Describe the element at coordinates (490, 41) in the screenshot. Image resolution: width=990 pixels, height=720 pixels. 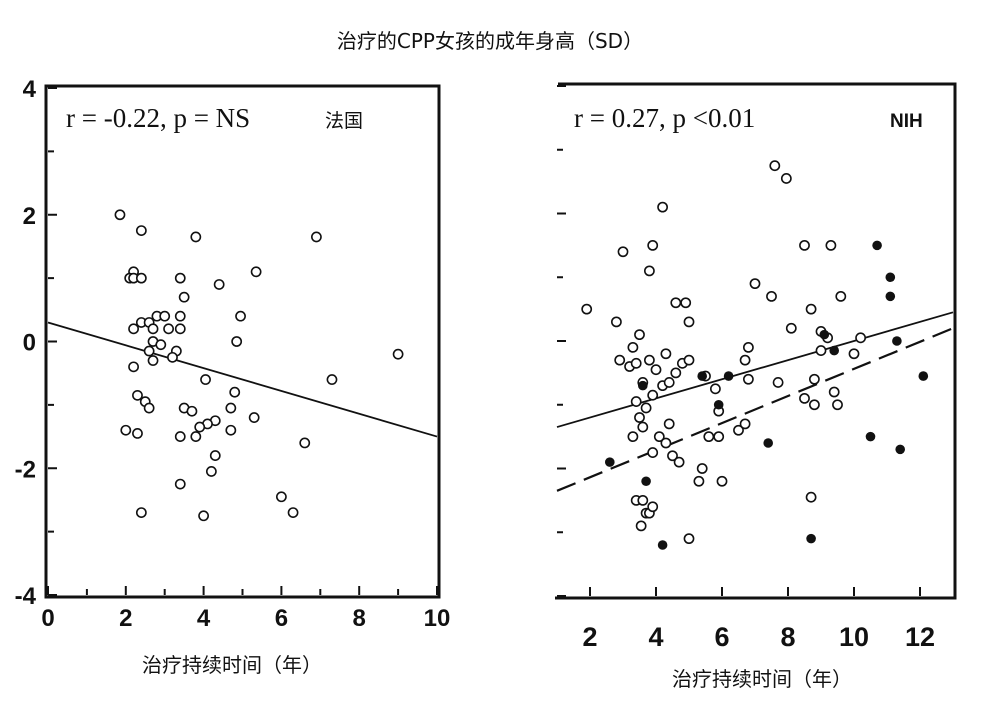
I see `chart-title: 治疗的CPP女孩的成年身高（SD）` at that location.